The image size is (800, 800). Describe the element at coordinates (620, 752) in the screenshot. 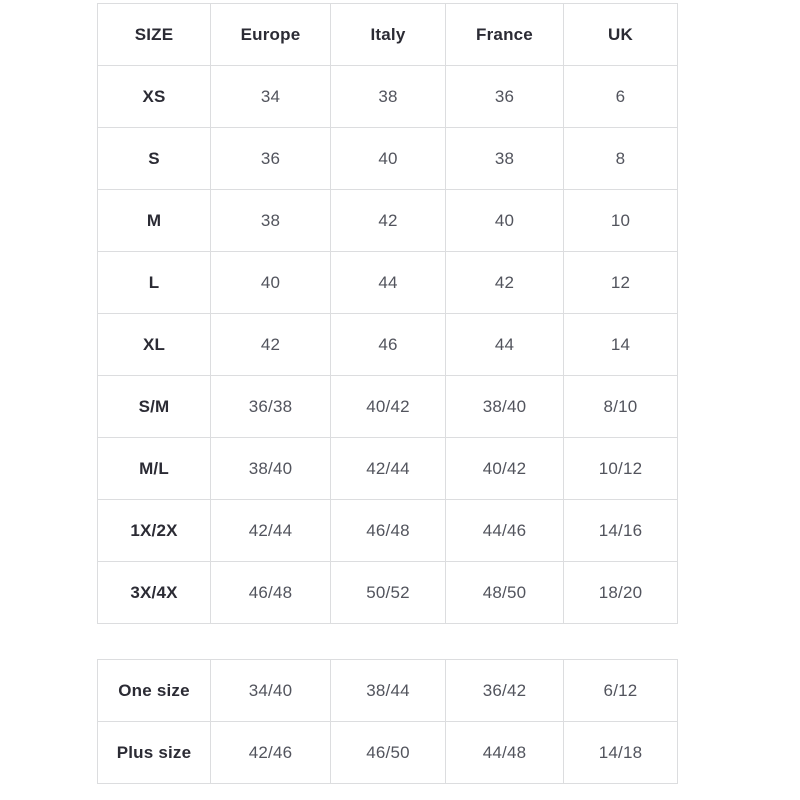

I see `uk-value: 14/18` at that location.